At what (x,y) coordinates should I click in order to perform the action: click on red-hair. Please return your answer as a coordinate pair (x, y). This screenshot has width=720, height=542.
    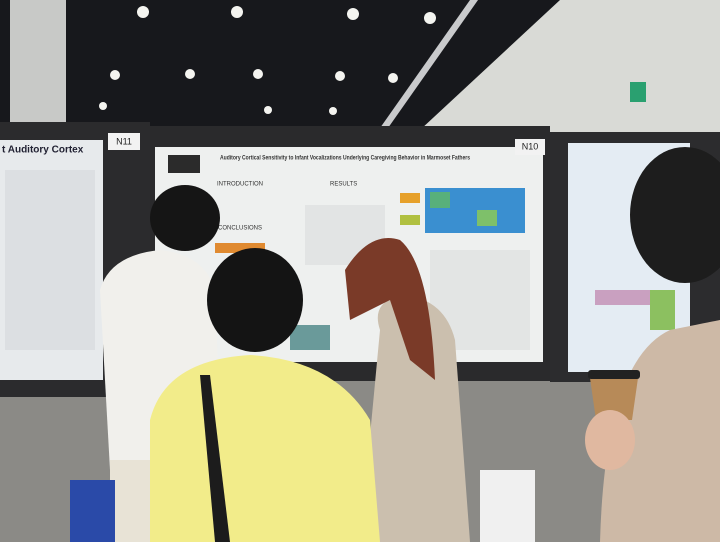
    Looking at the image, I should click on (390, 309).